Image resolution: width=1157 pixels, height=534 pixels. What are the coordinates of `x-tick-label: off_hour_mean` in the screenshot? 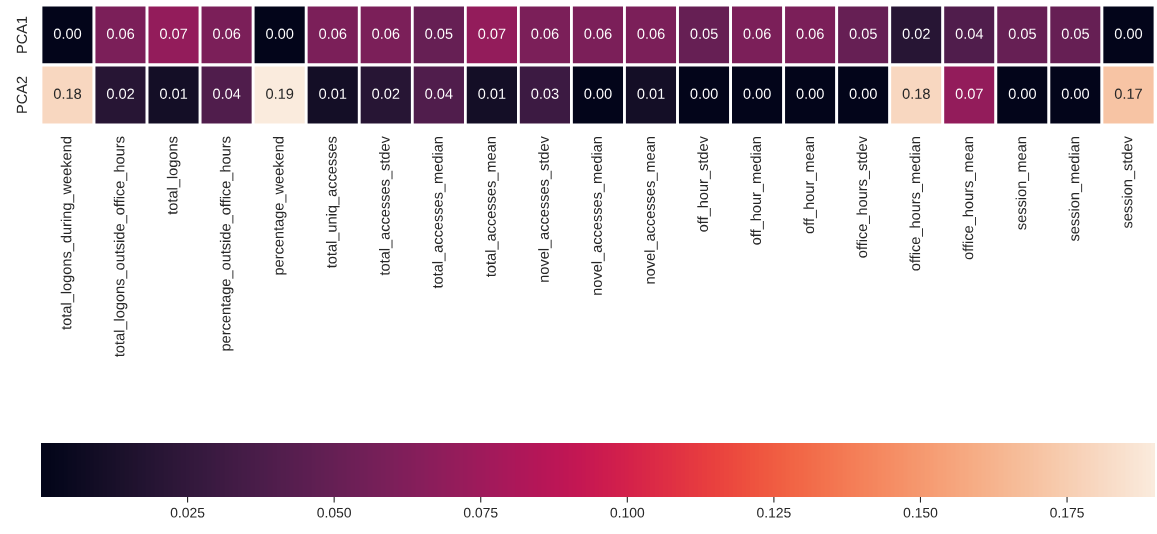 It's located at (810, 185).